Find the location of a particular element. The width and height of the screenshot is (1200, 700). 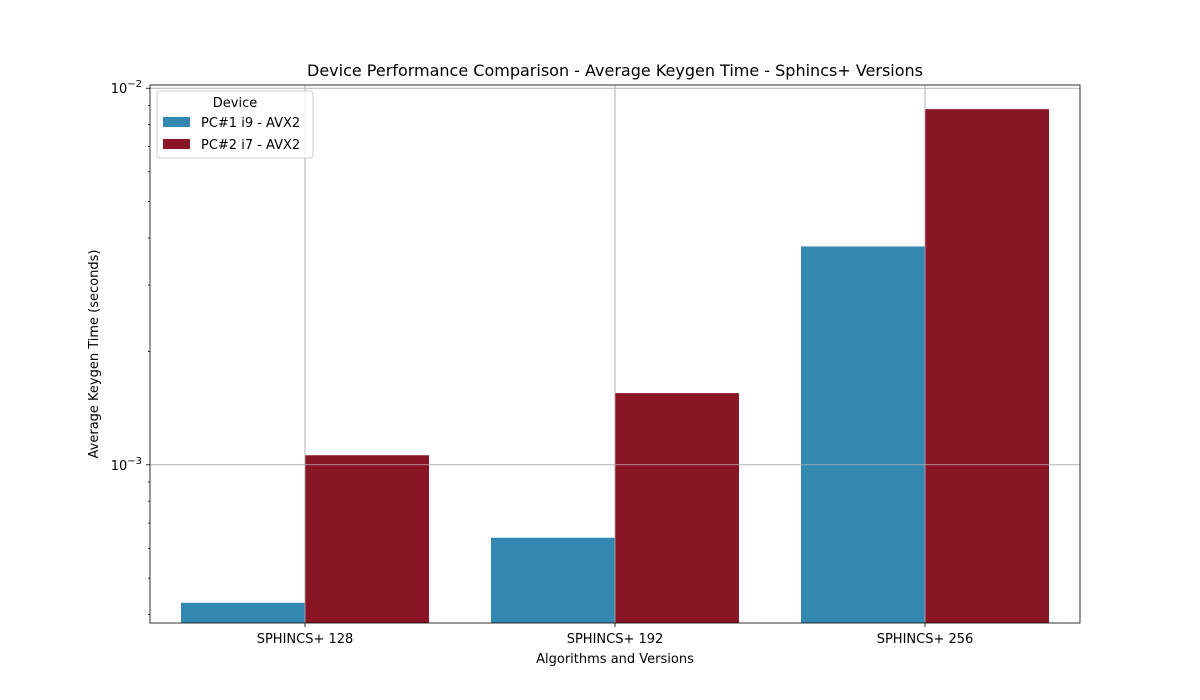

legend-label-pc1: PC#1 i9 - AVX2 is located at coordinates (250, 123).